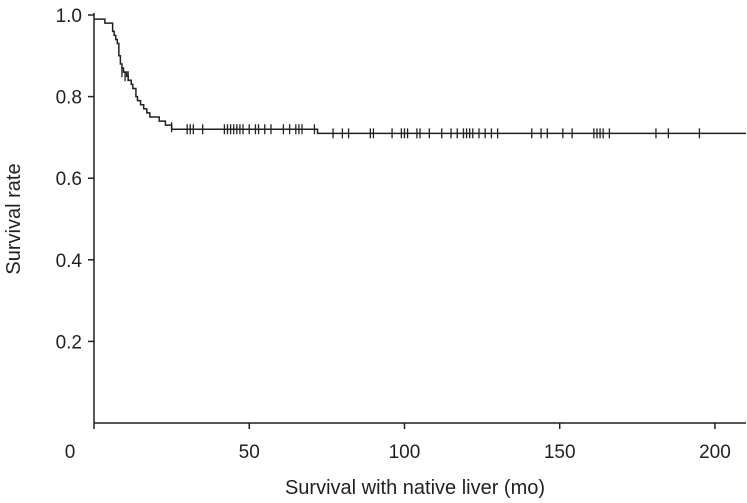  Describe the element at coordinates (14, 218) in the screenshot. I see `y-axis-title: Survival rate` at that location.